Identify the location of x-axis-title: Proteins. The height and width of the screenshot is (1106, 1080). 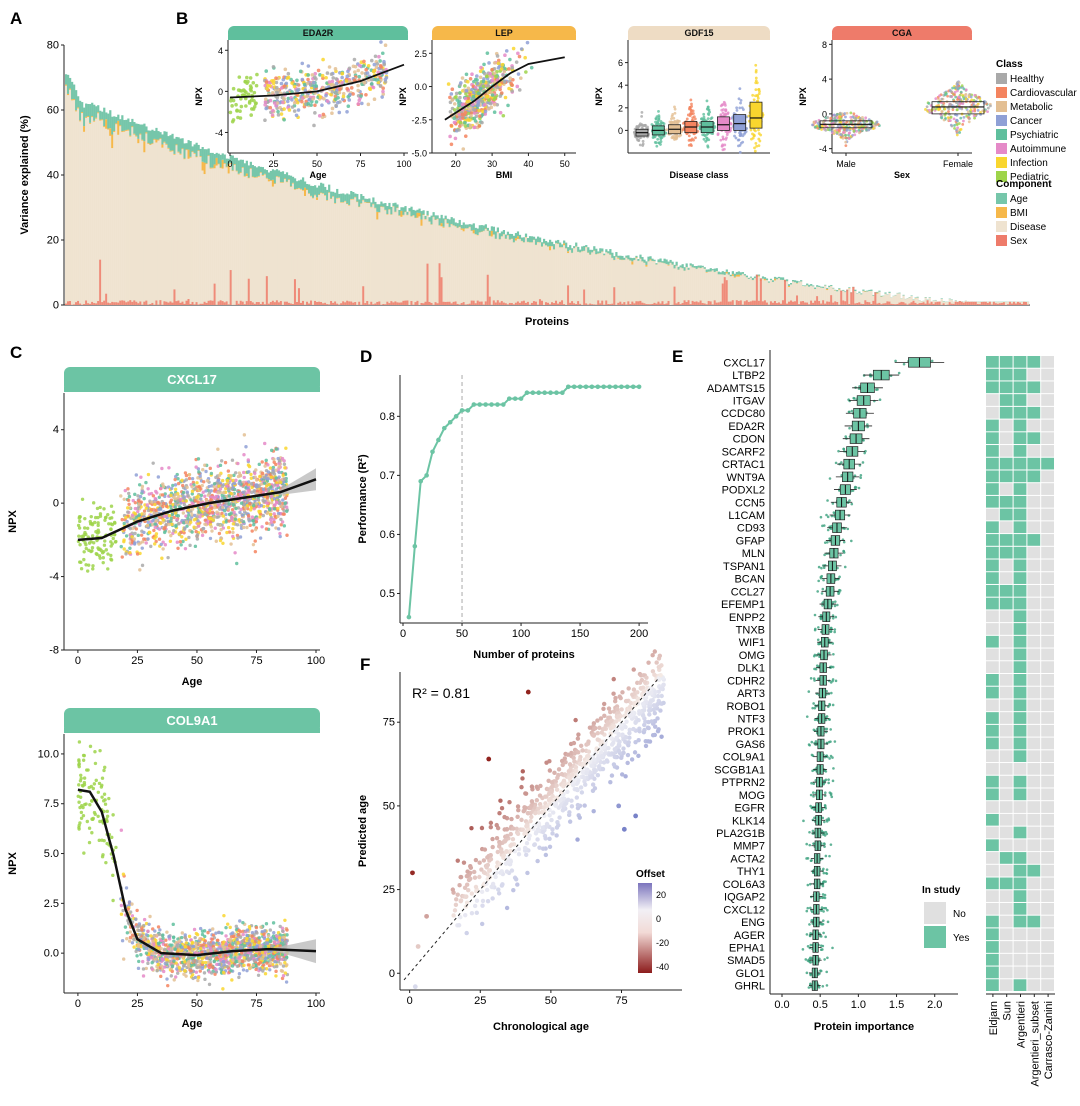
(547, 322).